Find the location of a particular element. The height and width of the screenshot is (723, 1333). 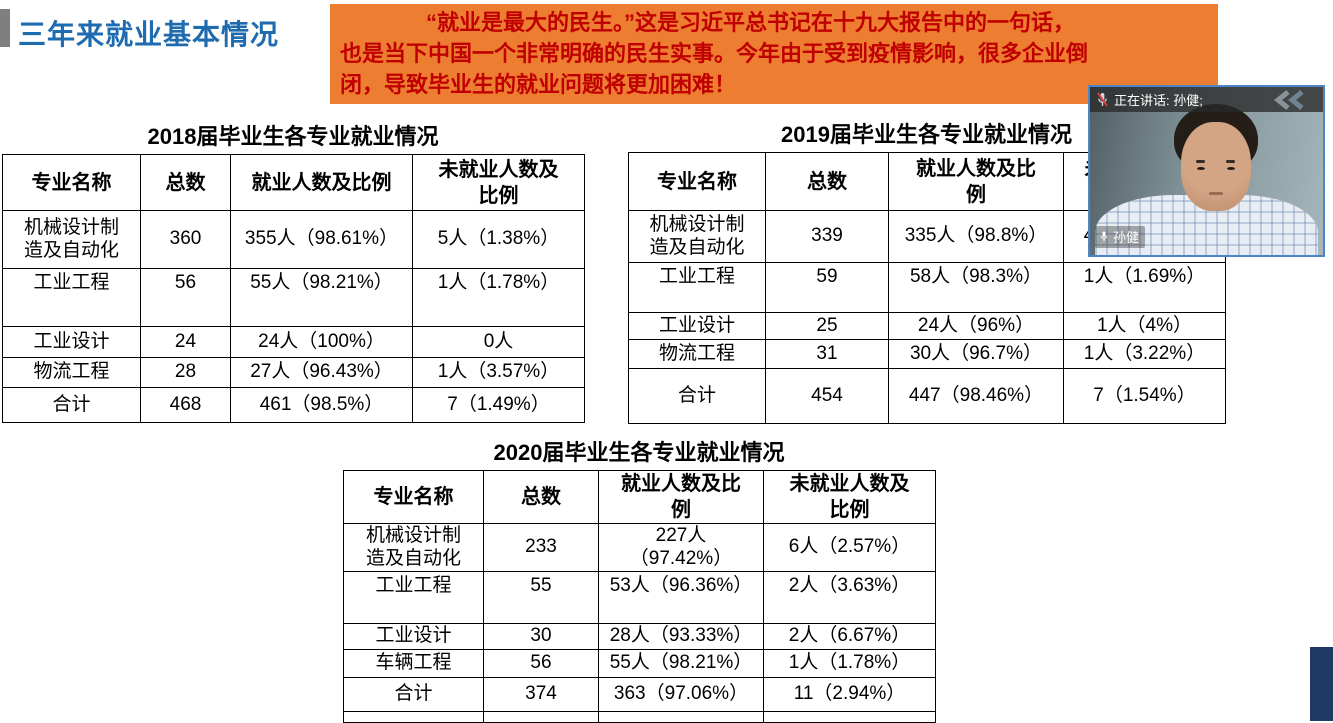

table-row: 机械设计制 造及自动化 233 227人 （97.42%） 6人（2.57%） is located at coordinates (639, 547).